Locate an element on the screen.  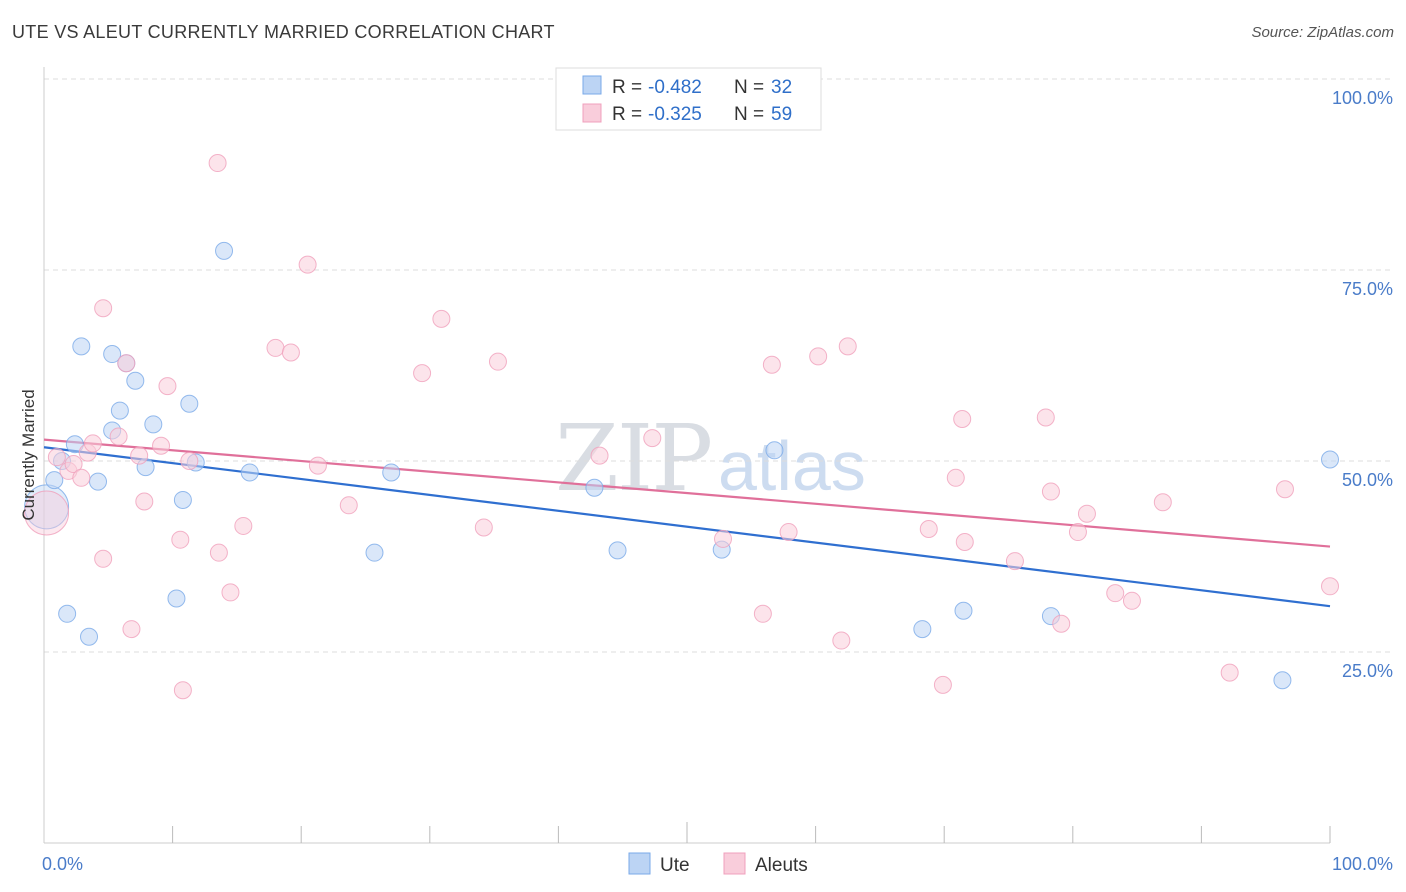
trend-line-aleuts is located at coordinates (687, 493).